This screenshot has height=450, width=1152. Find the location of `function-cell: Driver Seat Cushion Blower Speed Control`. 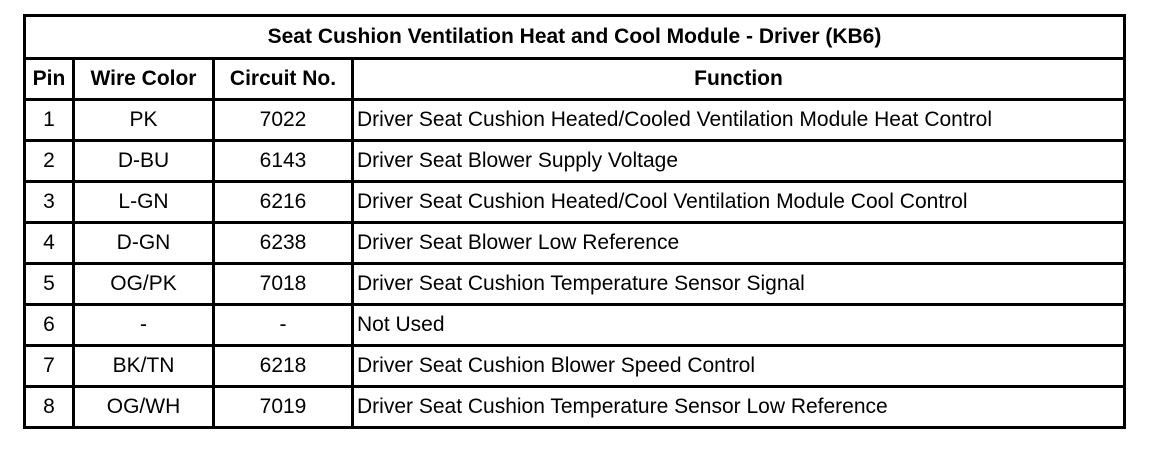

function-cell: Driver Seat Cushion Blower Speed Control is located at coordinates (738, 366).